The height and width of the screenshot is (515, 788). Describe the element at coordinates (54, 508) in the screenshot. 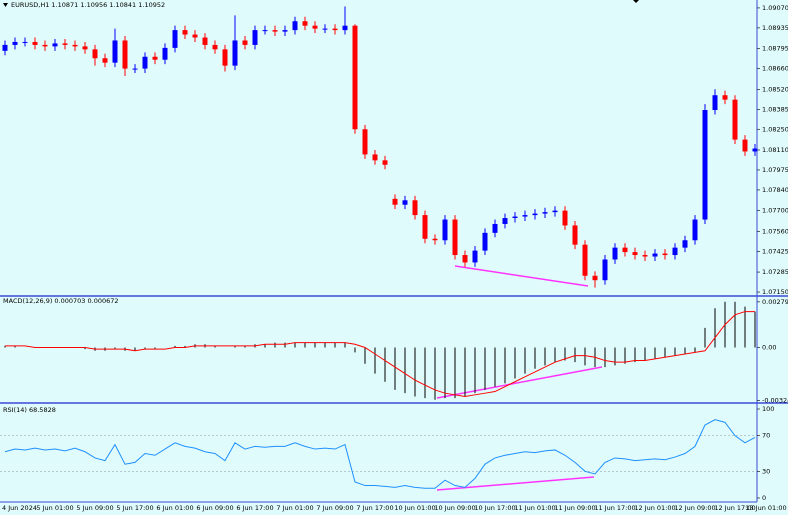

I see `x-tick-label: 5 Jun 01:00` at that location.